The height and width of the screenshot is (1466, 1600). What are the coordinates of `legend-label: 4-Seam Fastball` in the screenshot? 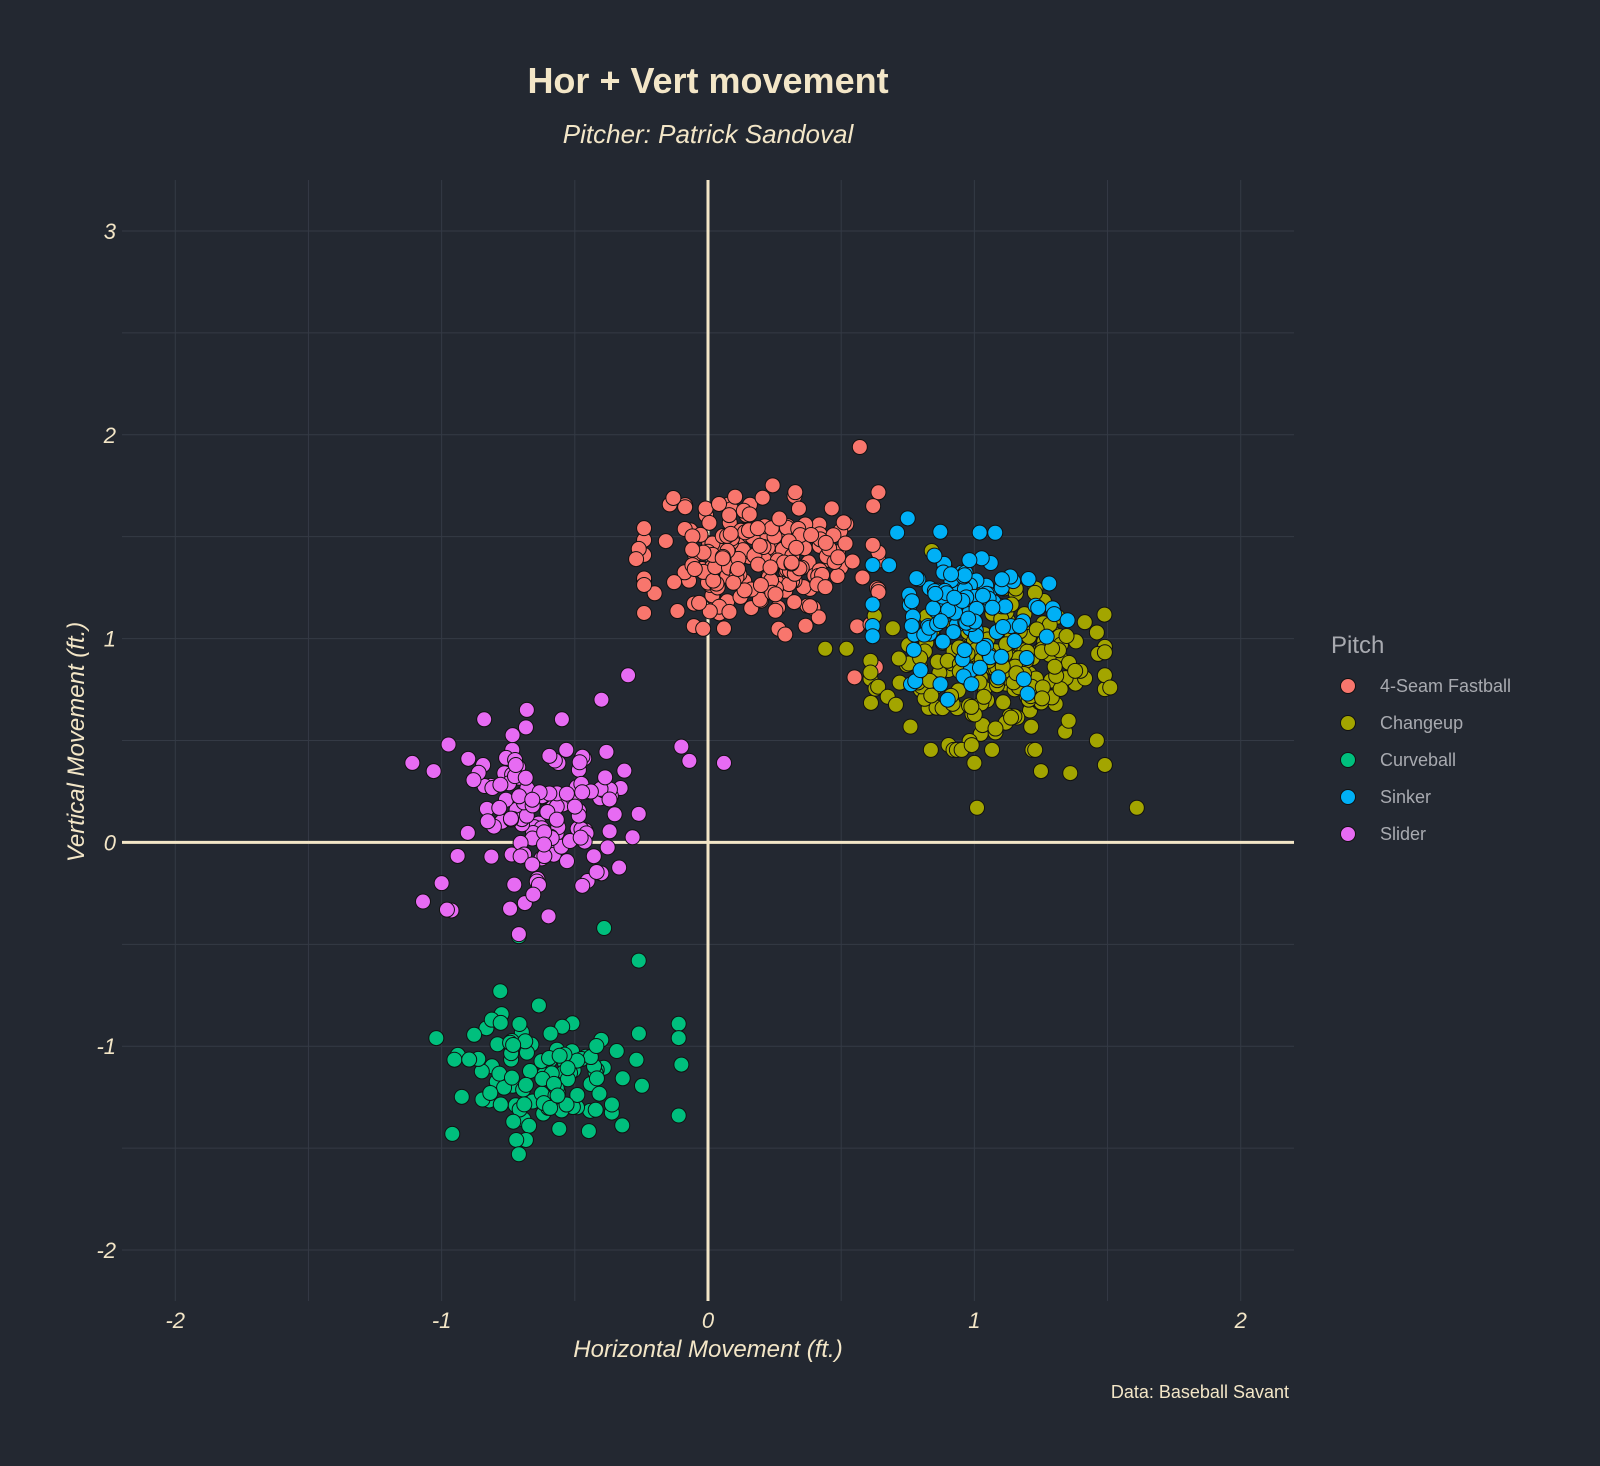 It's located at (1445, 686).